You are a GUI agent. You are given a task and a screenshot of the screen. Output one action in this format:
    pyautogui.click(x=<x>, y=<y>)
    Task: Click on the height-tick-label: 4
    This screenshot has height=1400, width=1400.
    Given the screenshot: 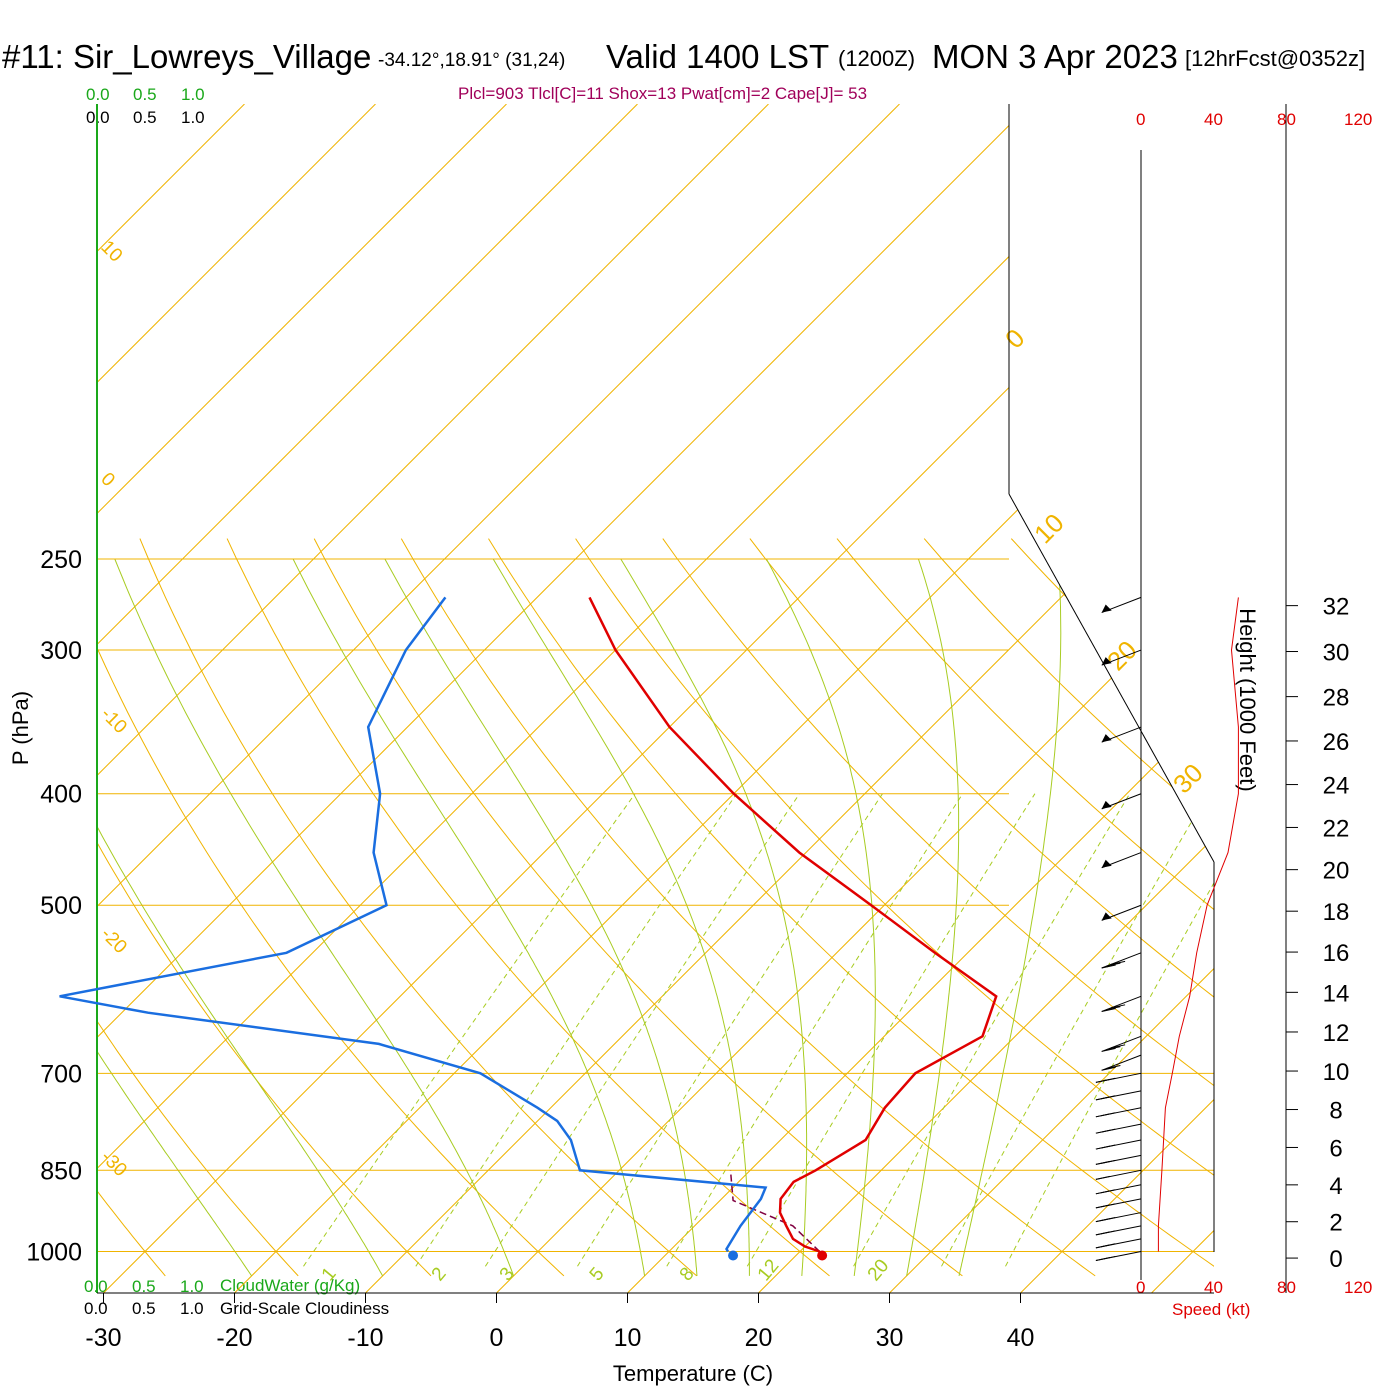 What is the action you would take?
    pyautogui.click(x=1335, y=1186)
    